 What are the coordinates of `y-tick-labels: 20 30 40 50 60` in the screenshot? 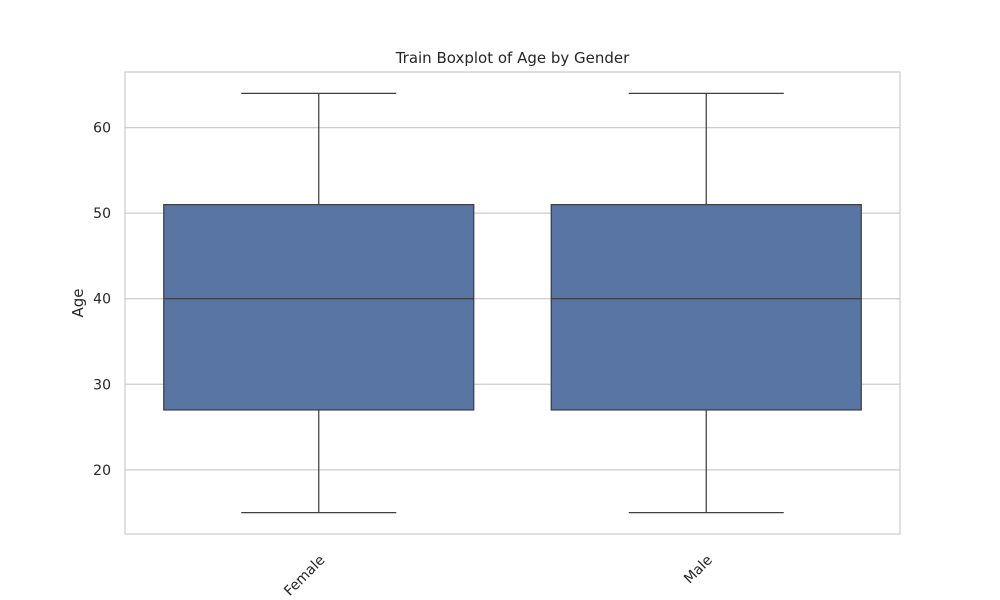 It's located at (102, 300).